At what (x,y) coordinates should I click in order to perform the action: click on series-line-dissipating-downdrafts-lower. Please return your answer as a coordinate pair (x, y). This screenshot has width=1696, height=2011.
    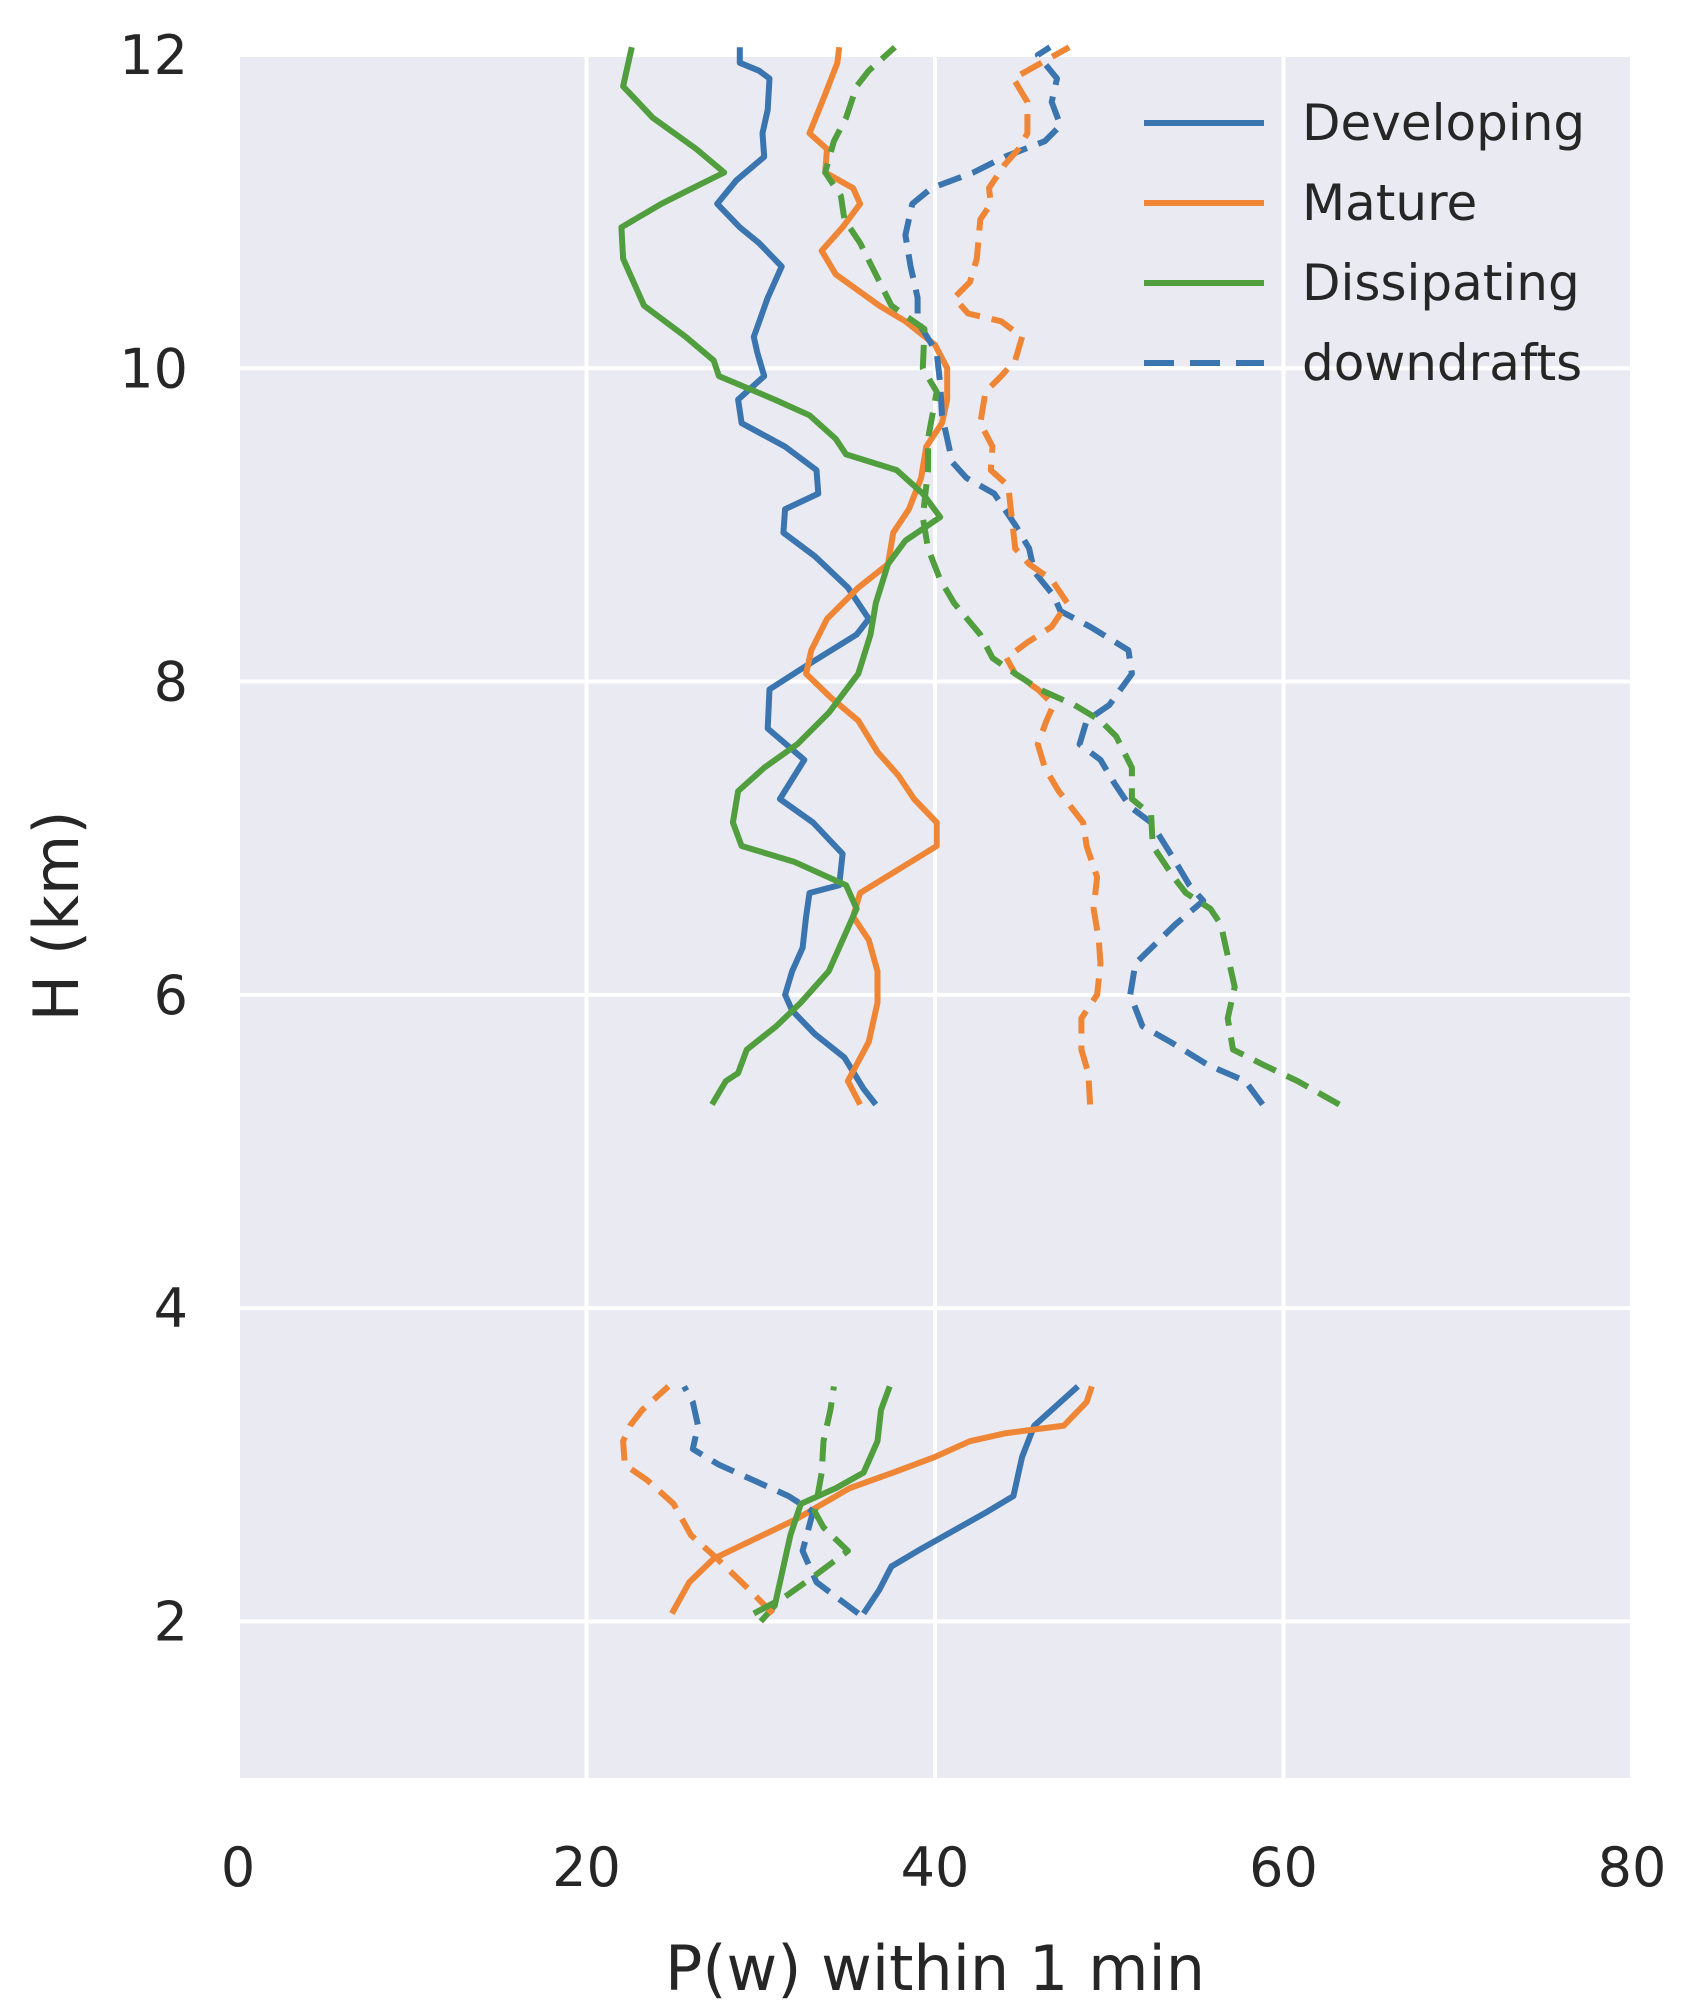
    Looking at the image, I should click on (801, 1501).